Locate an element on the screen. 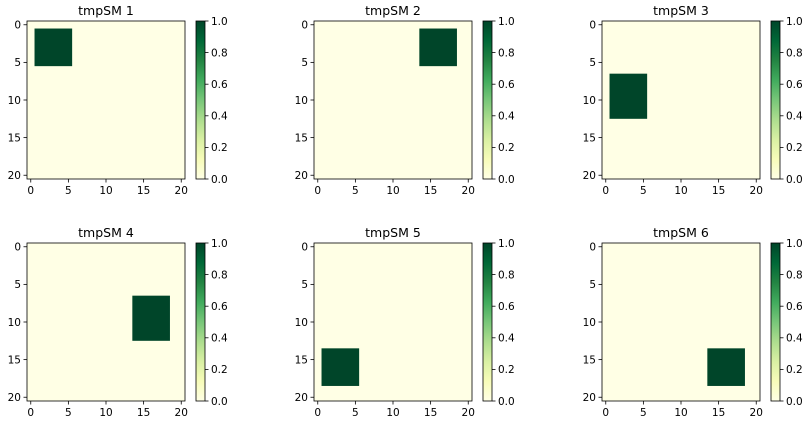  panel-title: tmpSM 4 is located at coordinates (106, 232).